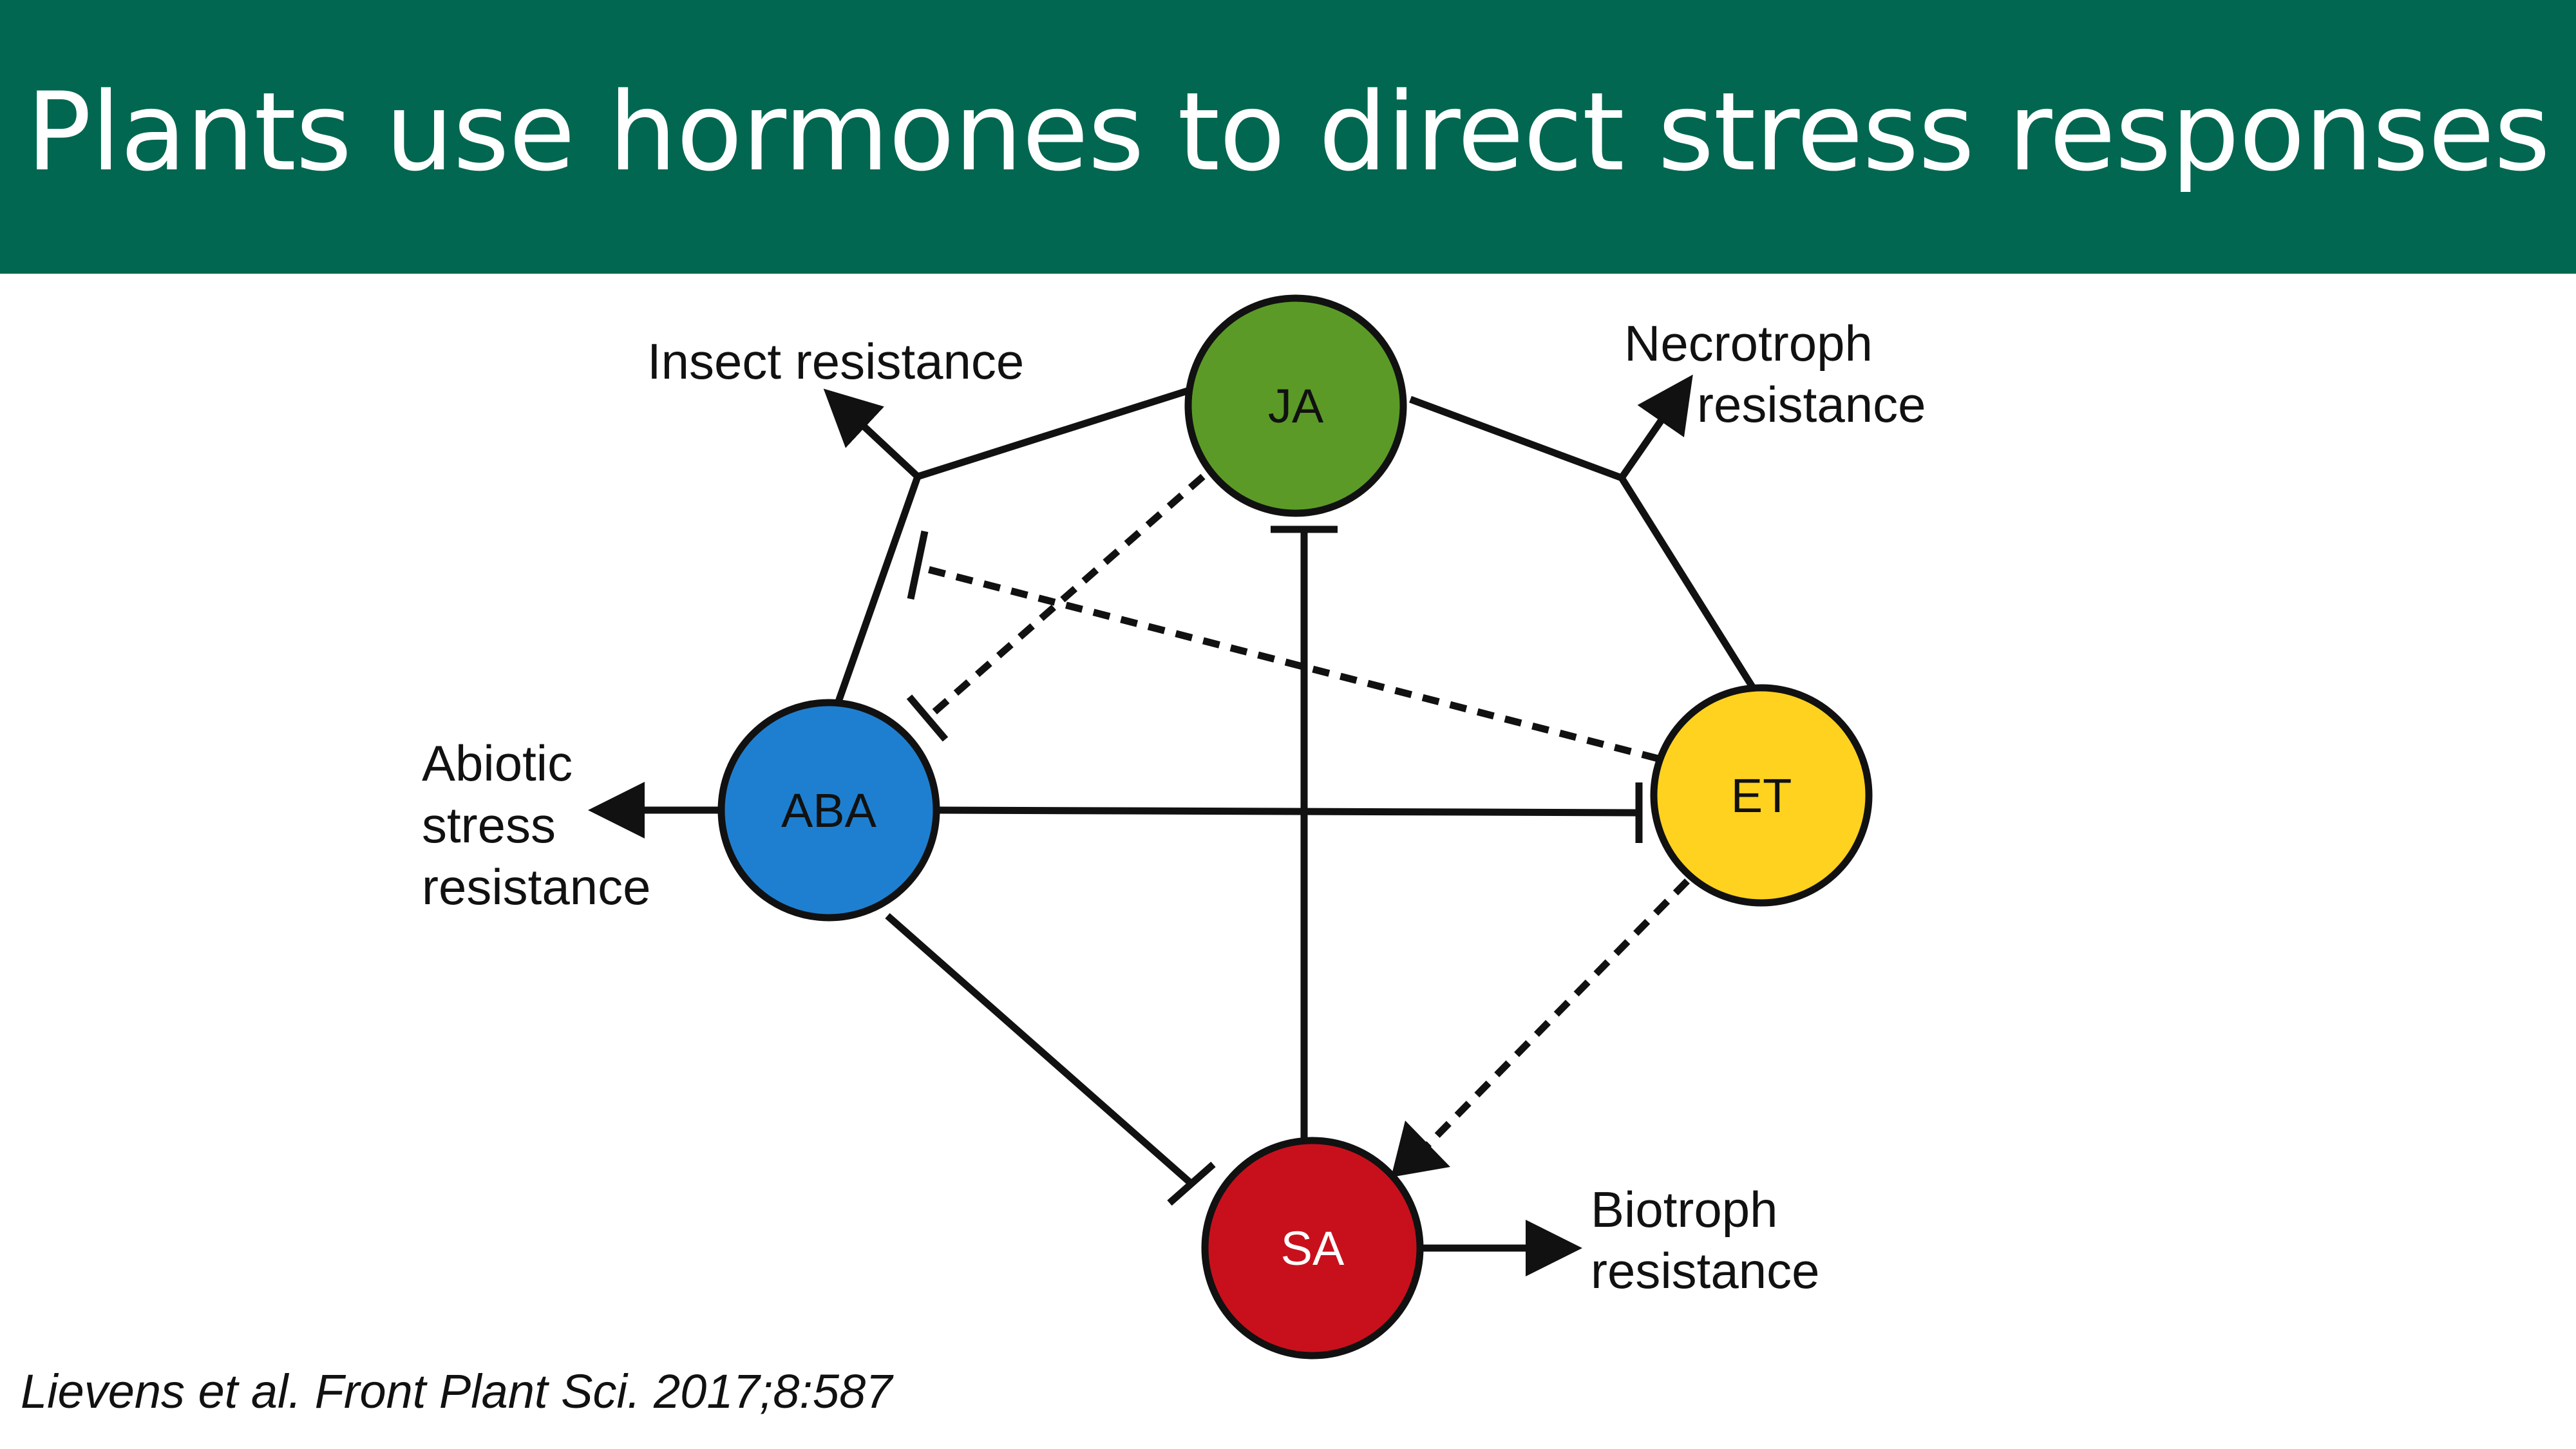  I want to click on node-sa-label: SA, so click(1313, 1249).